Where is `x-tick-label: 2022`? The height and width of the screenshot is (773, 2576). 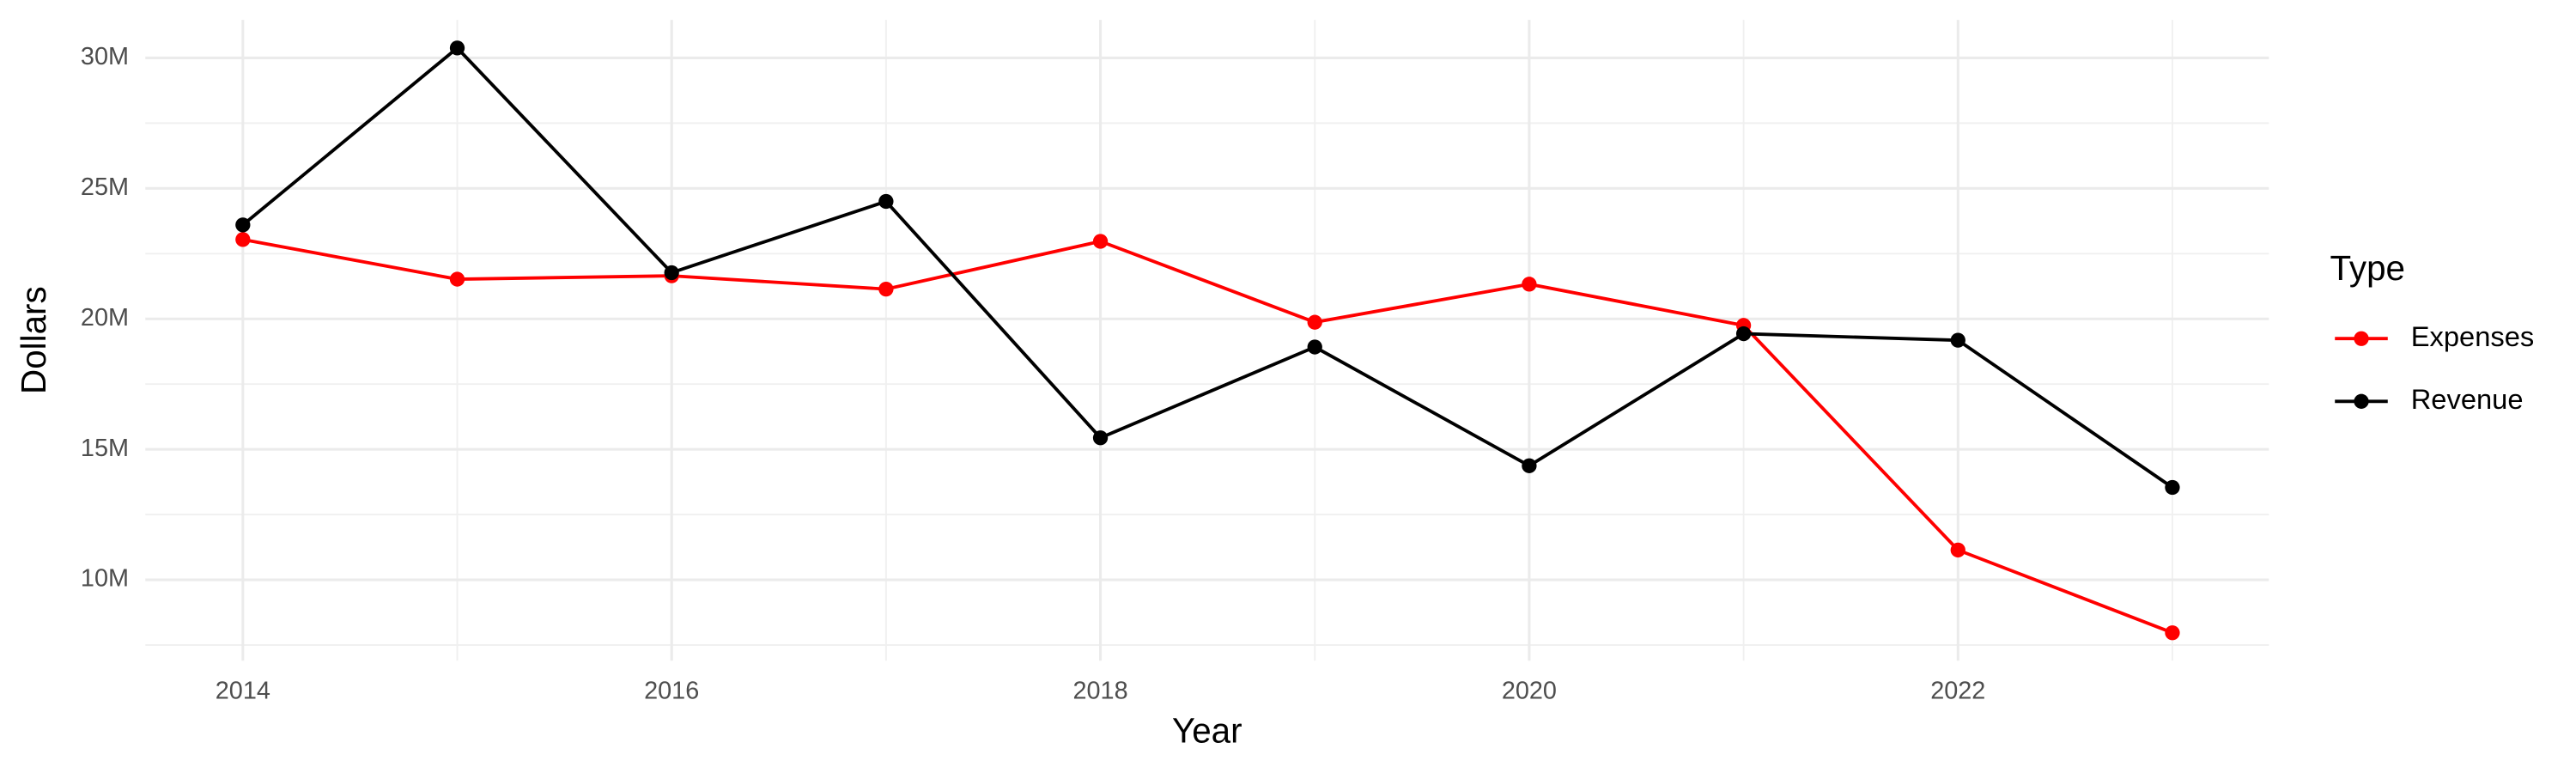
x-tick-label: 2022 is located at coordinates (1958, 690).